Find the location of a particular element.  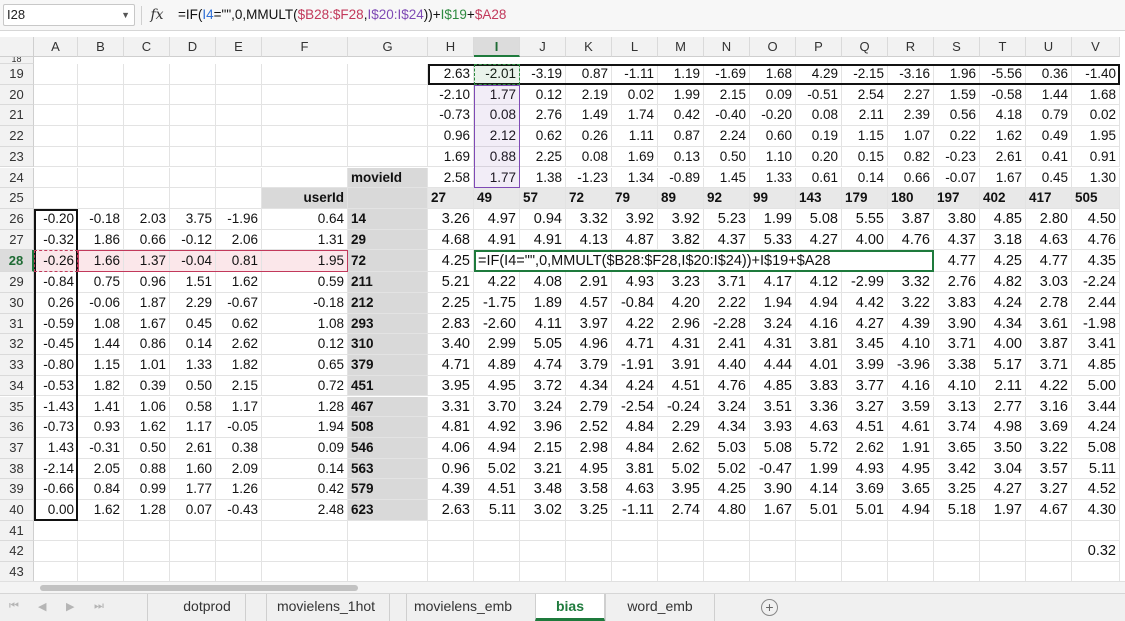

cell-t29: 4.82 is located at coordinates (1003, 282).